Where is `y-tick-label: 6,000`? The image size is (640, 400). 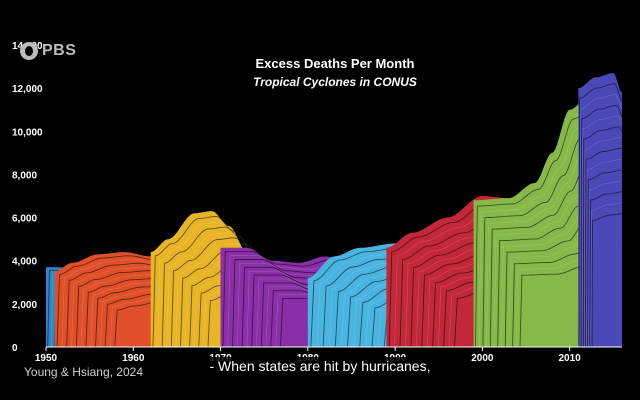
y-tick-label: 6,000 is located at coordinates (24, 219).